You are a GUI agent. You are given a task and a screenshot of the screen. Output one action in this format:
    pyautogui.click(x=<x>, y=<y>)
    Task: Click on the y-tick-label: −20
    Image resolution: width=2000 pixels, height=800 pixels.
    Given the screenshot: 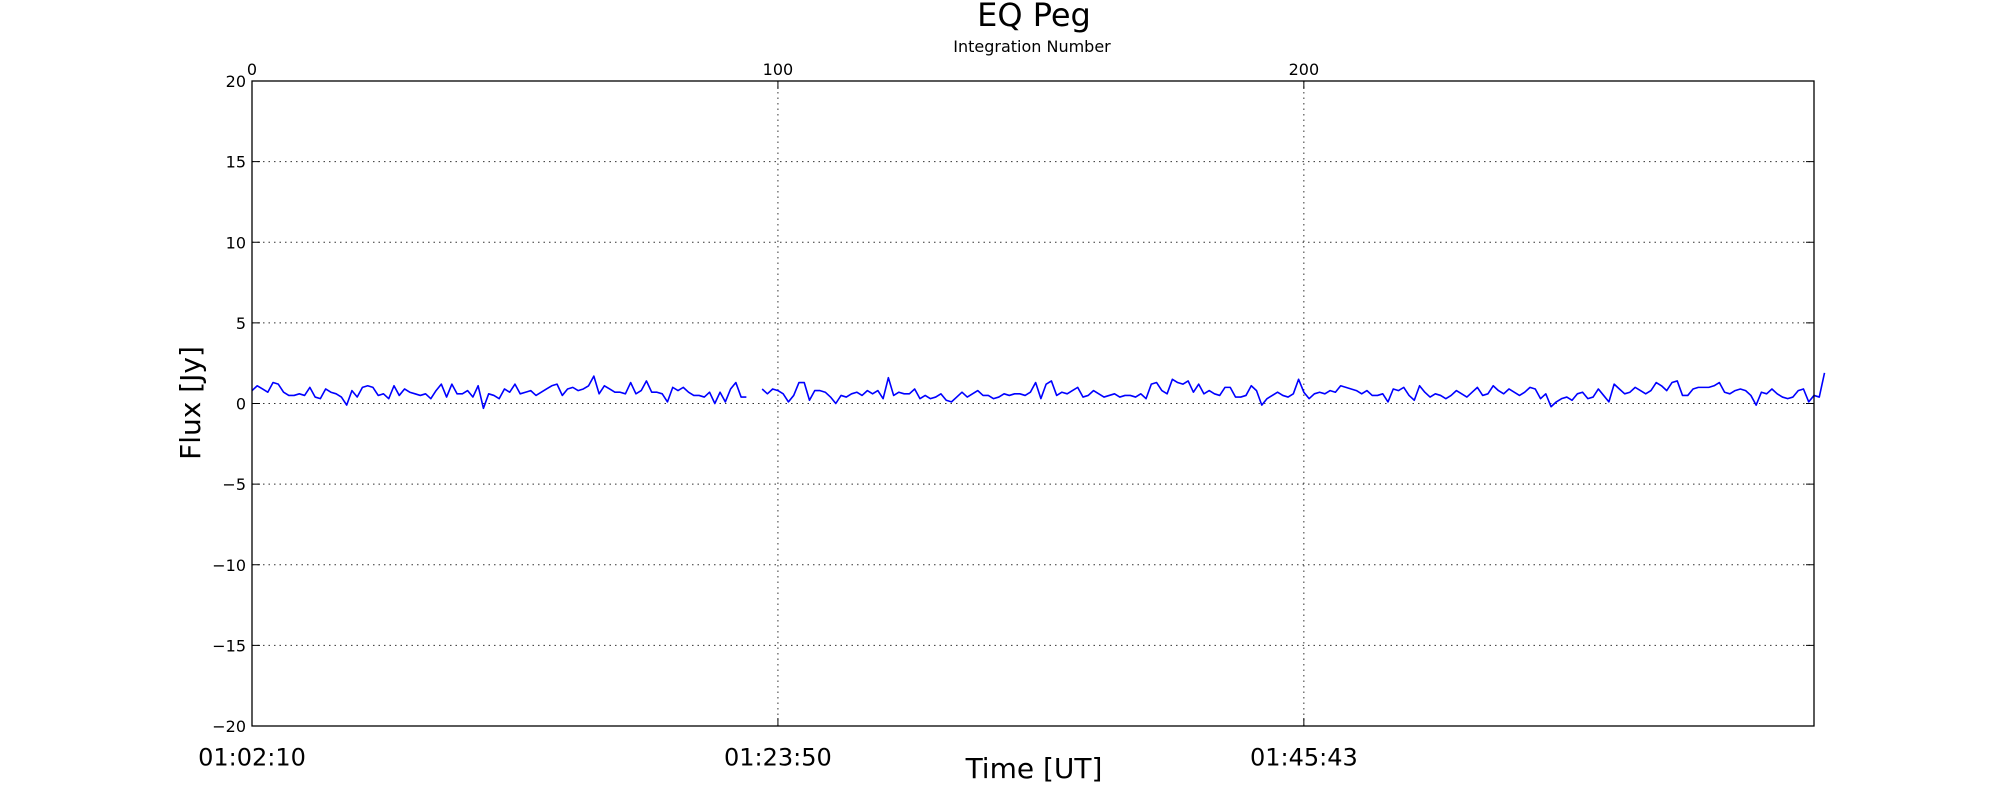 What is the action you would take?
    pyautogui.click(x=229, y=726)
    